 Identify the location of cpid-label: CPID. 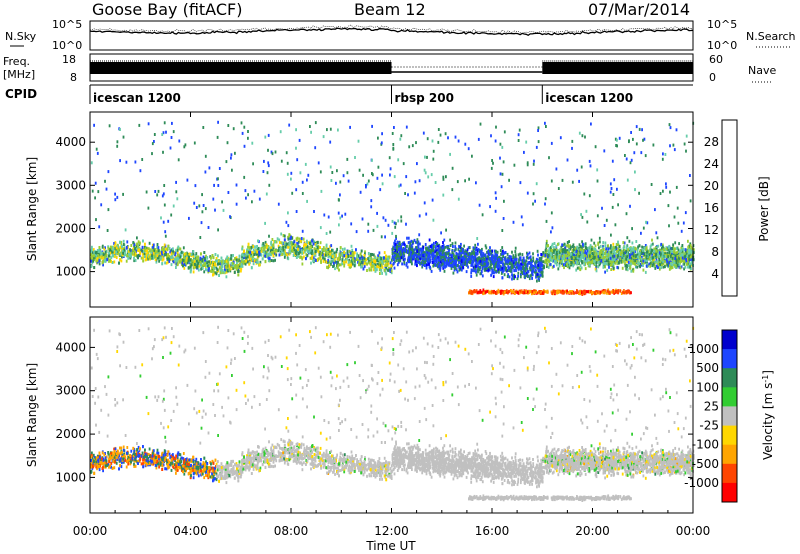
(21, 94).